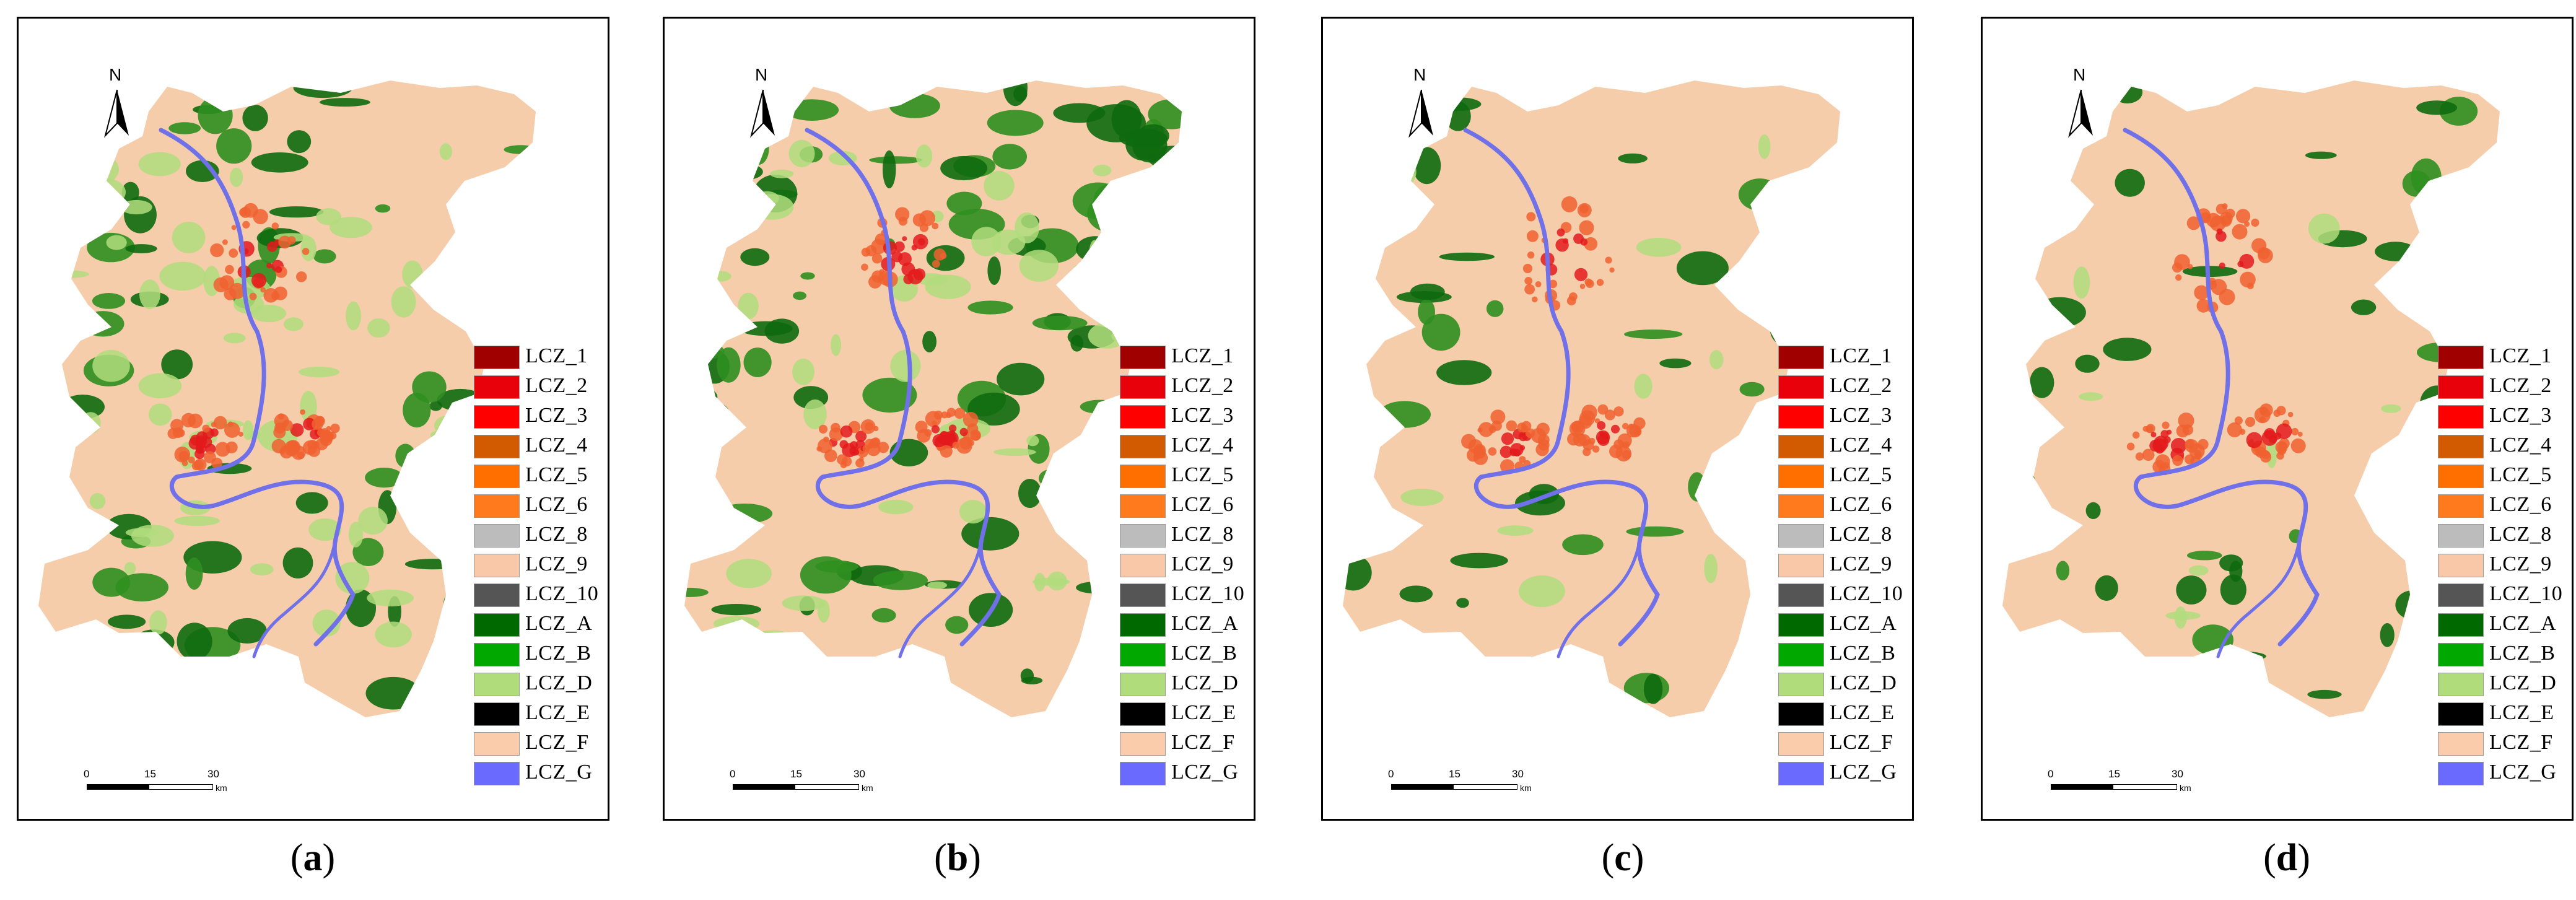 The image size is (2576, 900). I want to click on panel-caption: (d), so click(2286, 858).